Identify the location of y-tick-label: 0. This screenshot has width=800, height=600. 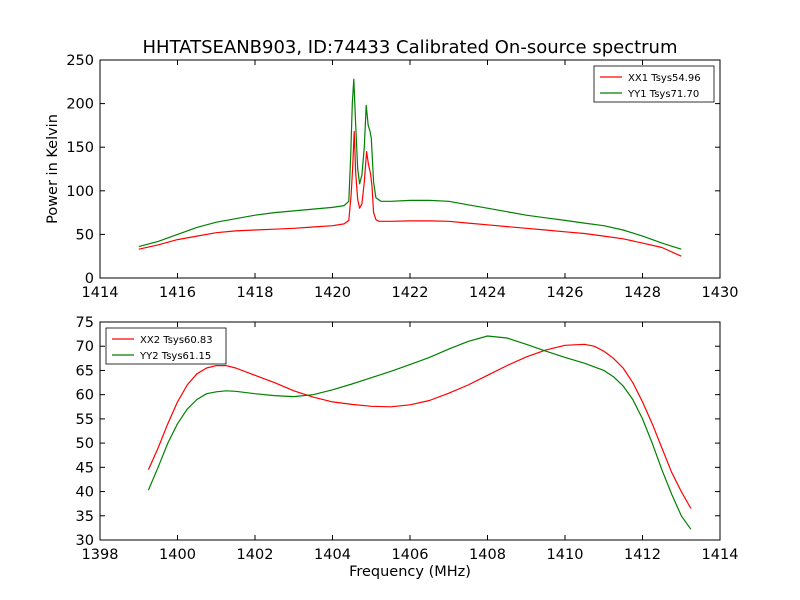
(89, 279).